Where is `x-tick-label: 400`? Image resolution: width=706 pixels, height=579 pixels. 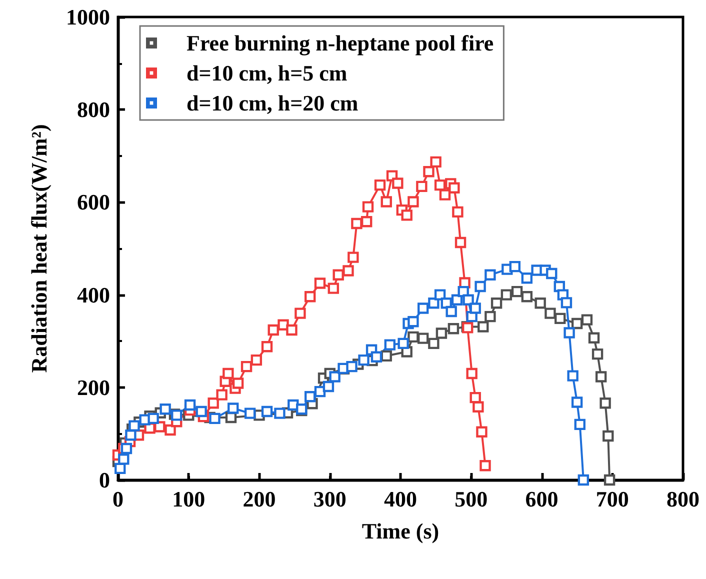 x-tick-label: 400 is located at coordinates (400, 499).